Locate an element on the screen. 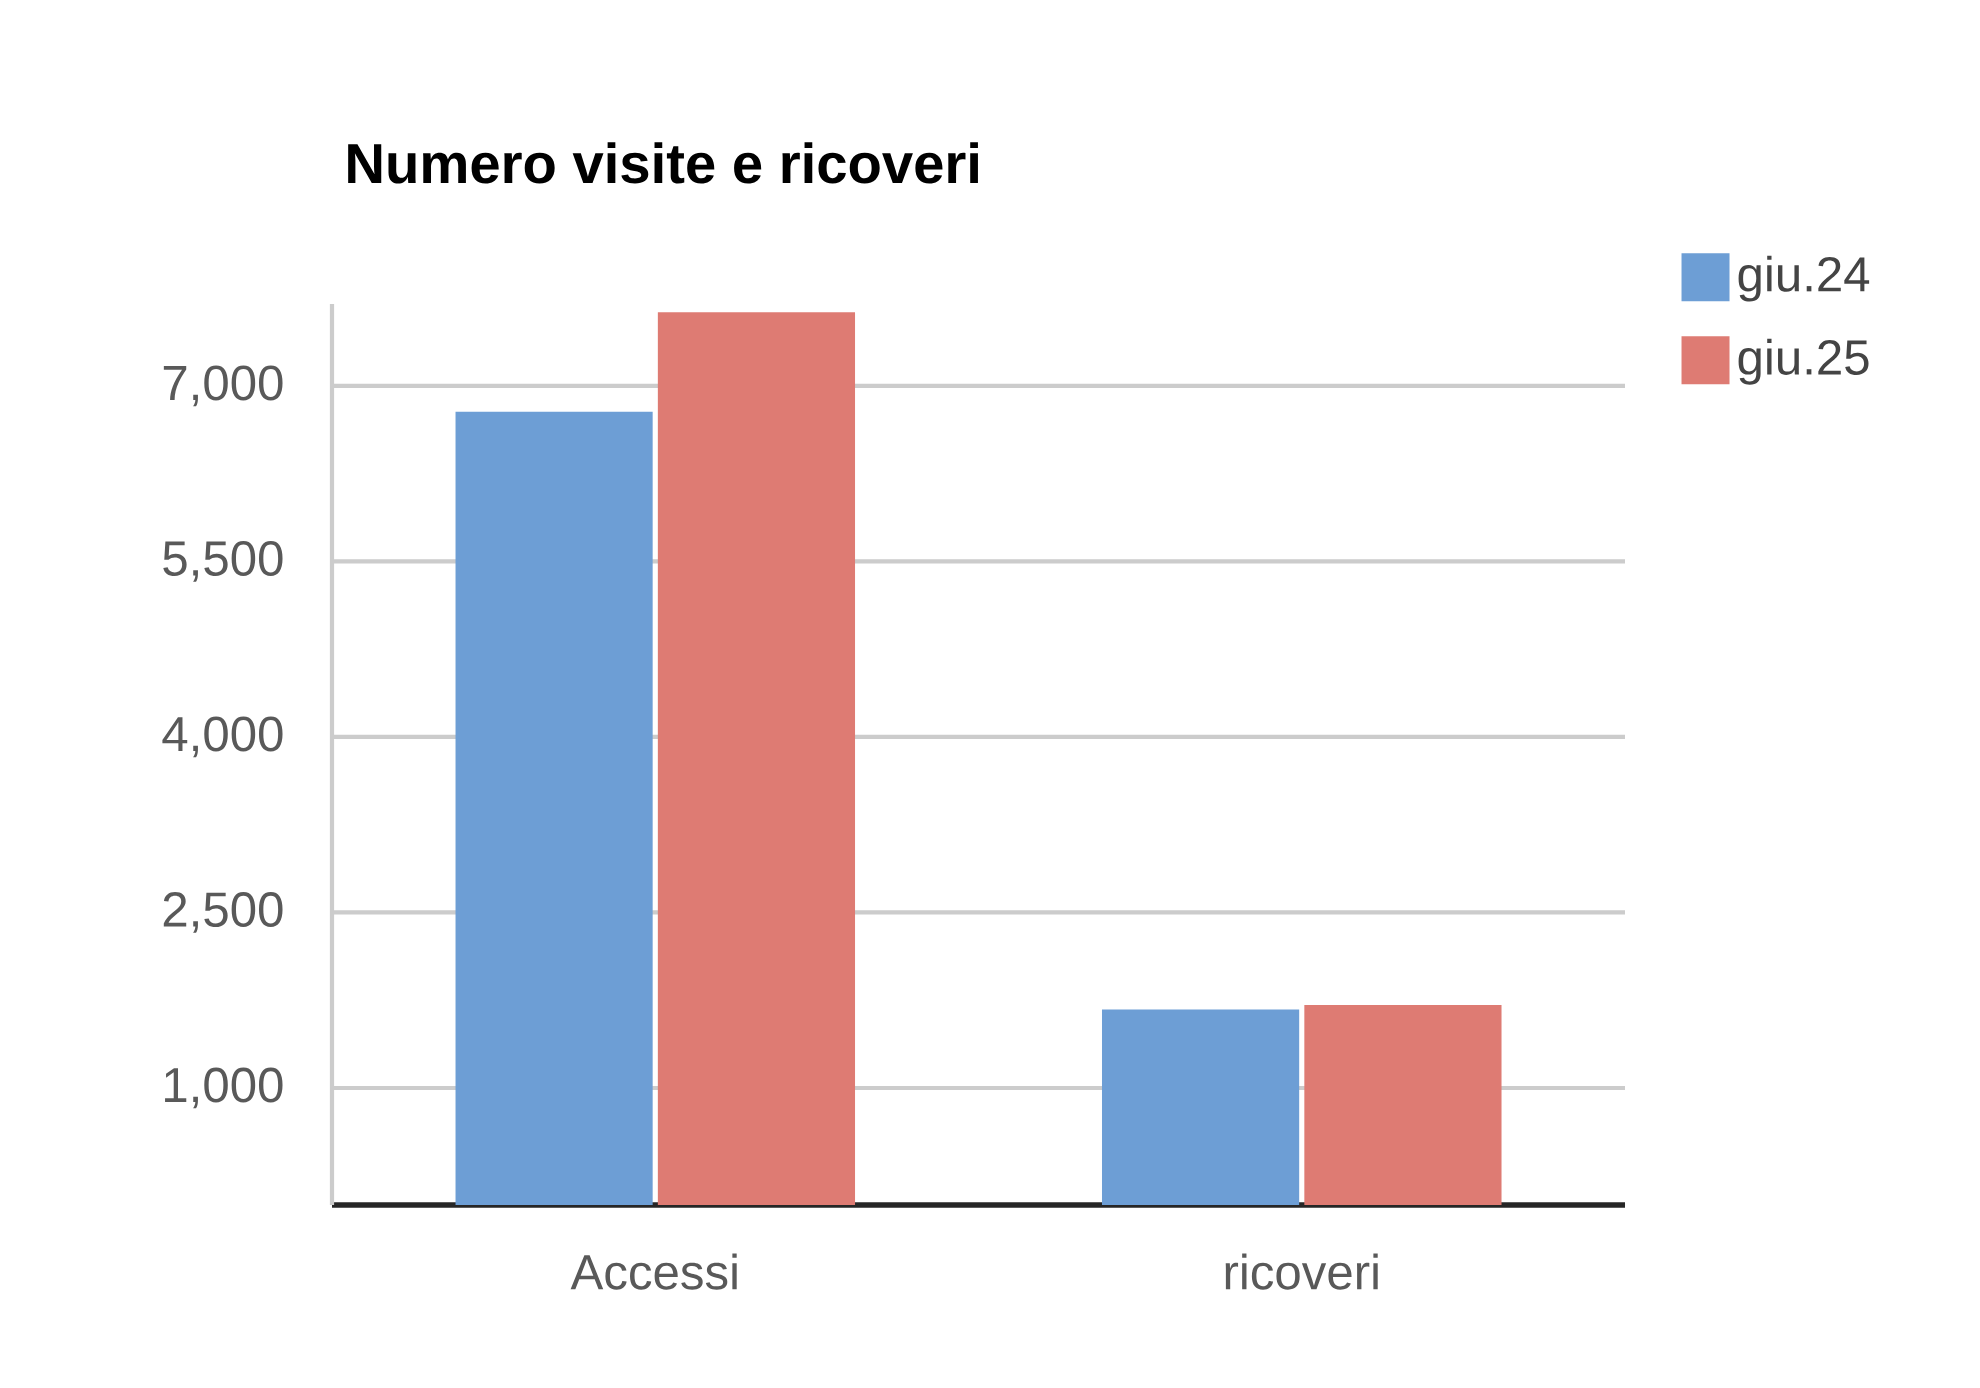 This screenshot has height=1388, width=1980. legend-label: giu.25 is located at coordinates (1803, 361).